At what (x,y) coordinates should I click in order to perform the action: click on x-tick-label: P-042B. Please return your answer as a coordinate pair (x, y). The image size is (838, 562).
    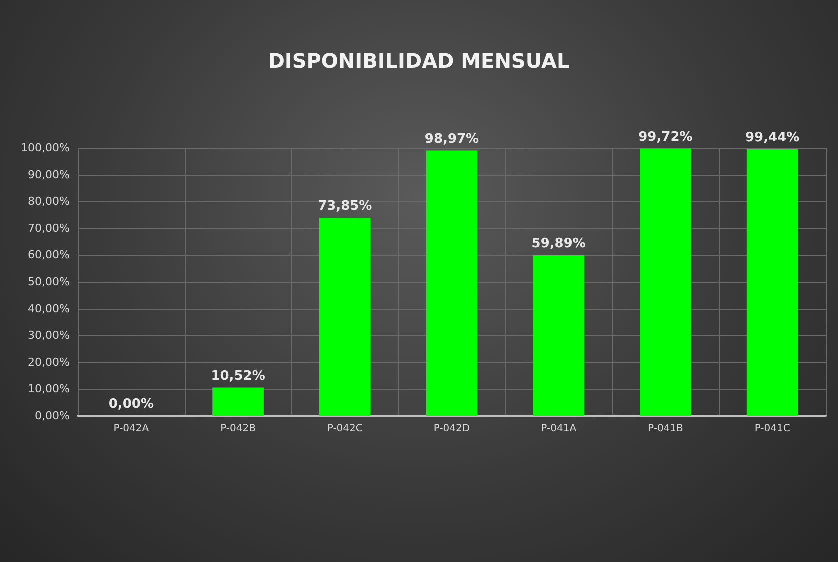
    Looking at the image, I should click on (238, 429).